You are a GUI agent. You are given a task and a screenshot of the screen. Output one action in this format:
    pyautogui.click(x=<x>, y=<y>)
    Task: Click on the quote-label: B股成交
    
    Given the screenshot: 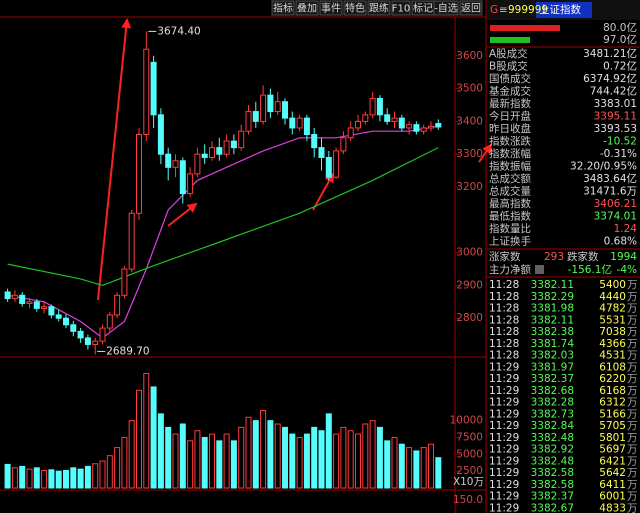 What is the action you would take?
    pyautogui.click(x=508, y=66)
    